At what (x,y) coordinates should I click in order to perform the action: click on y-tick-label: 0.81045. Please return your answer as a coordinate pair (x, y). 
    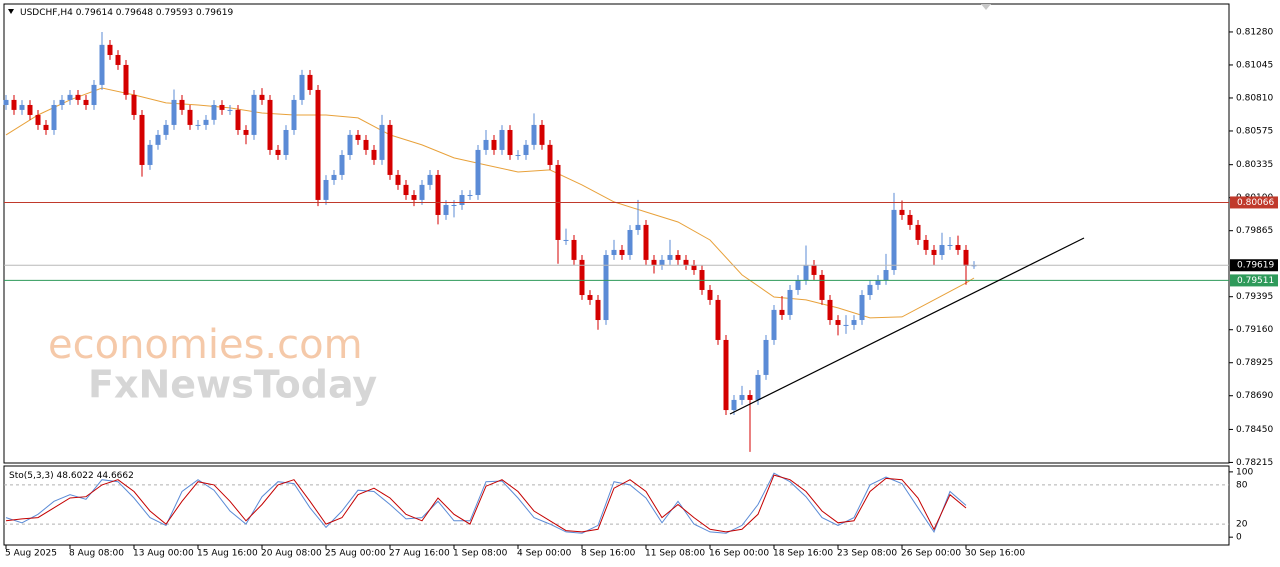
    Looking at the image, I should click on (1254, 65).